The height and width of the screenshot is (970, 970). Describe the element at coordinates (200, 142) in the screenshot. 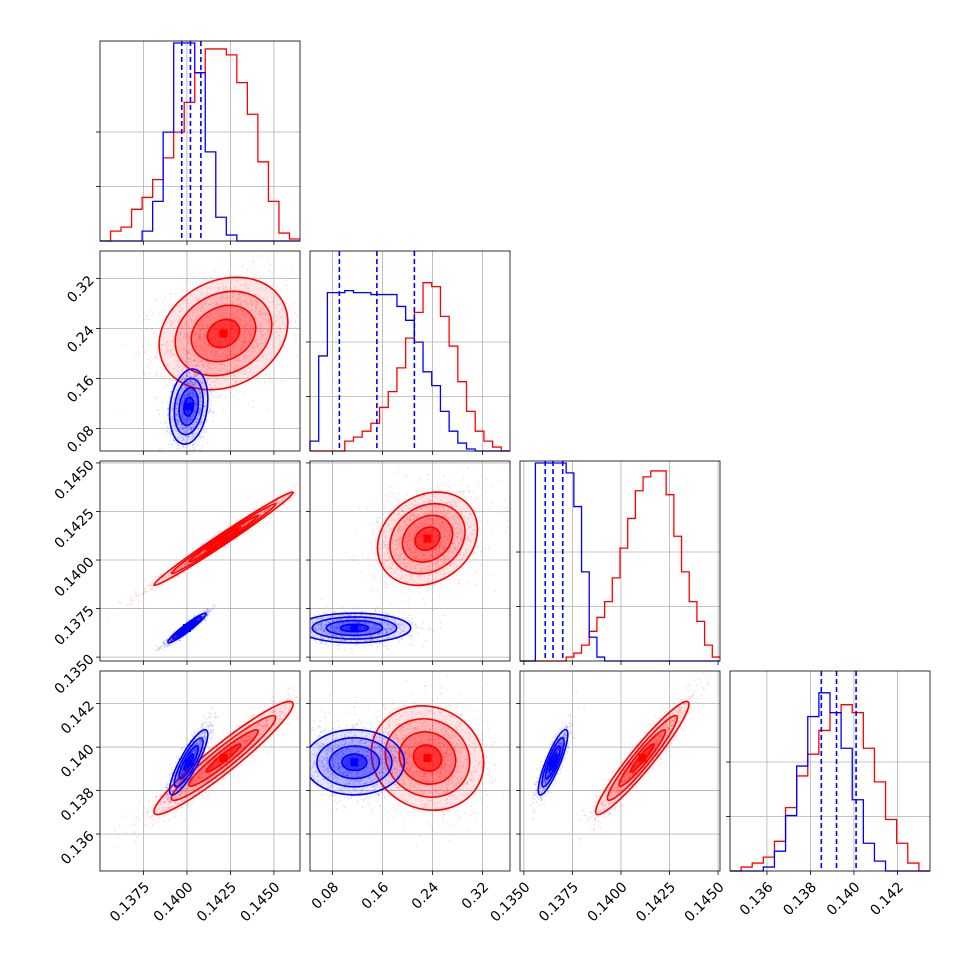

I see `histogram-blue` at that location.